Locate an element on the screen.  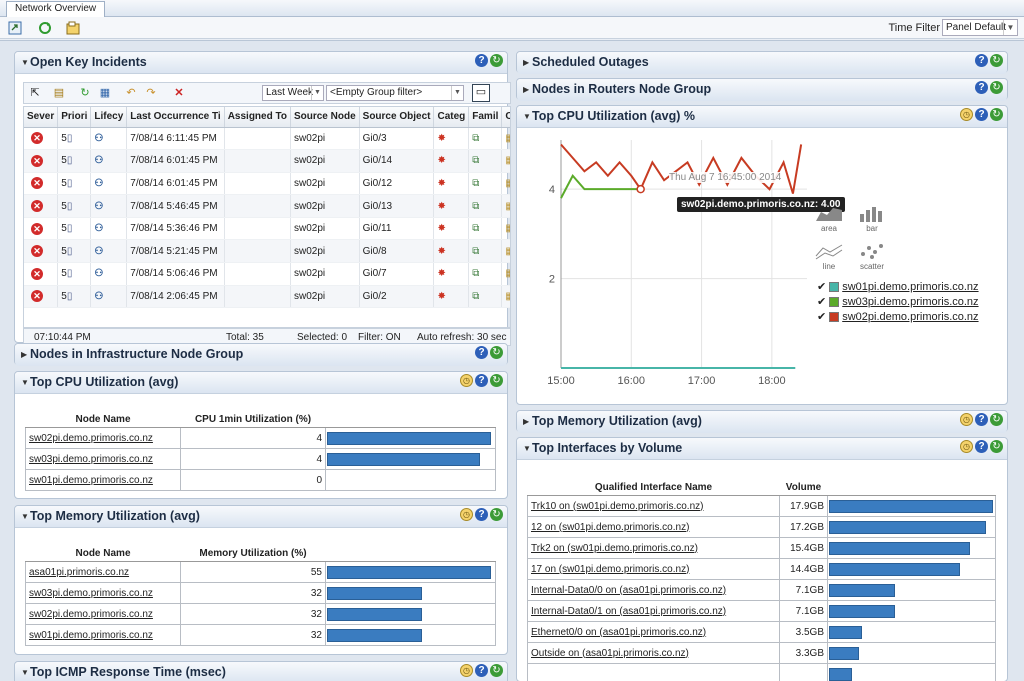
legend-item: ✔ sw02pi.demo.primoris.co.nz is located at coordinates (898, 317).